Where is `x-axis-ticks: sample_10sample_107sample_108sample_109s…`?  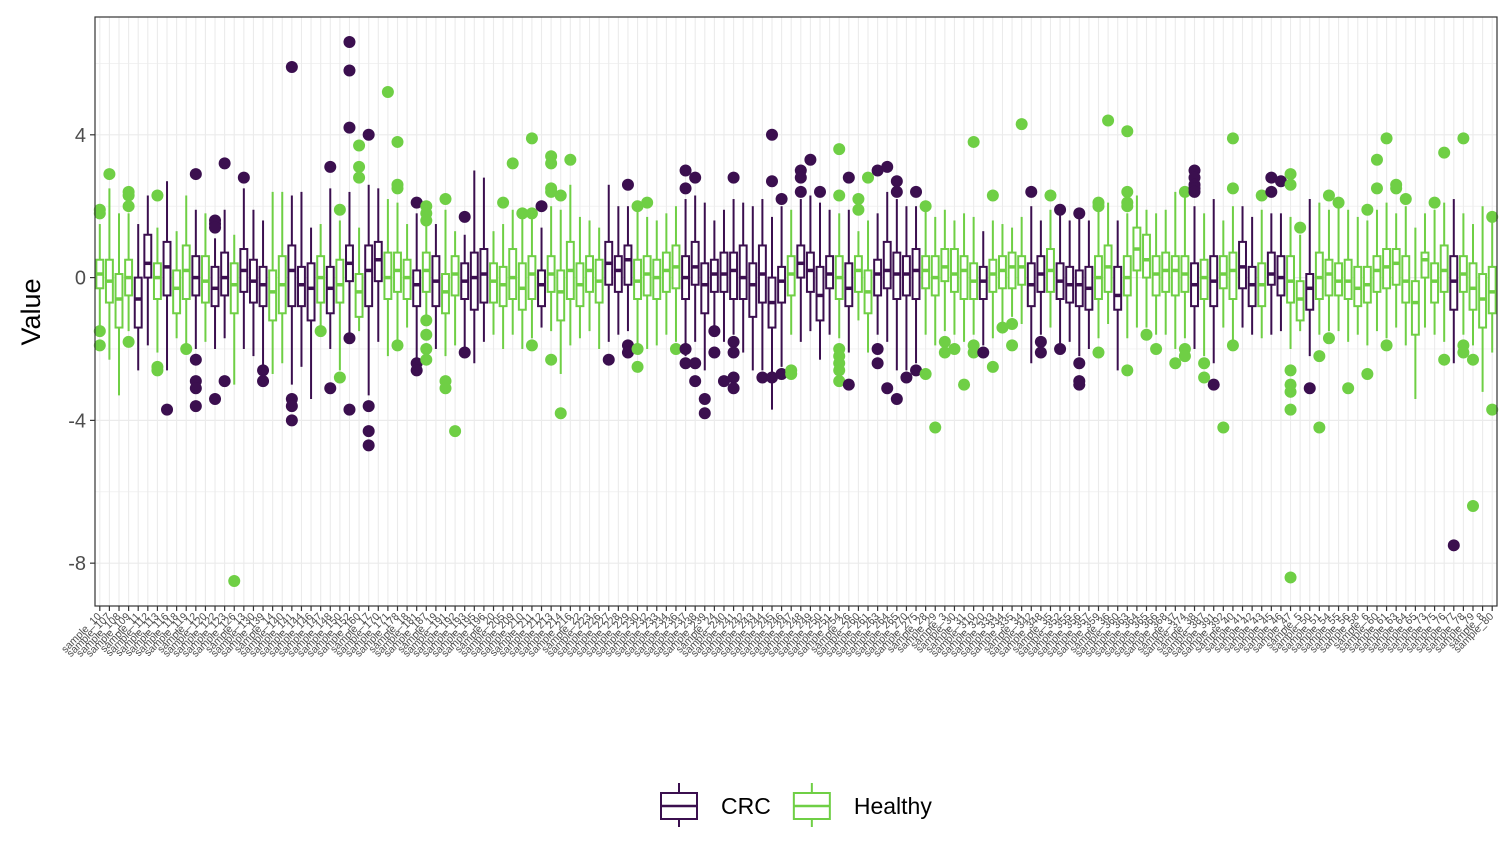
x-axis-ticks: sample_10sample_107sample_108sample_109s… is located at coordinates (777, 633).